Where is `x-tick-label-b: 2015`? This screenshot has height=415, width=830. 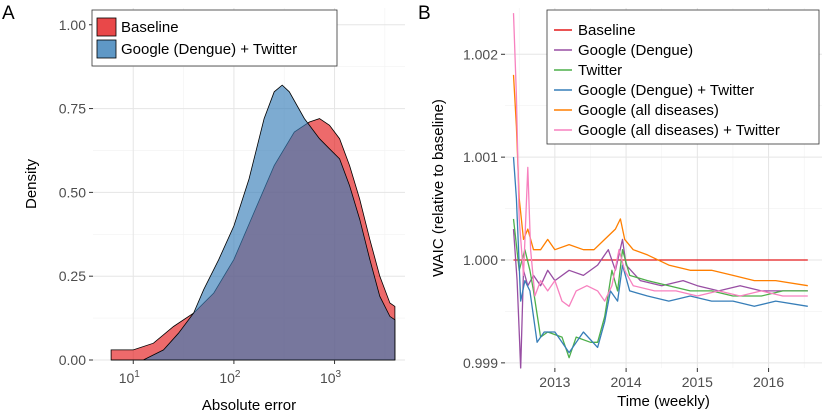 x-tick-label-b: 2015 is located at coordinates (697, 382).